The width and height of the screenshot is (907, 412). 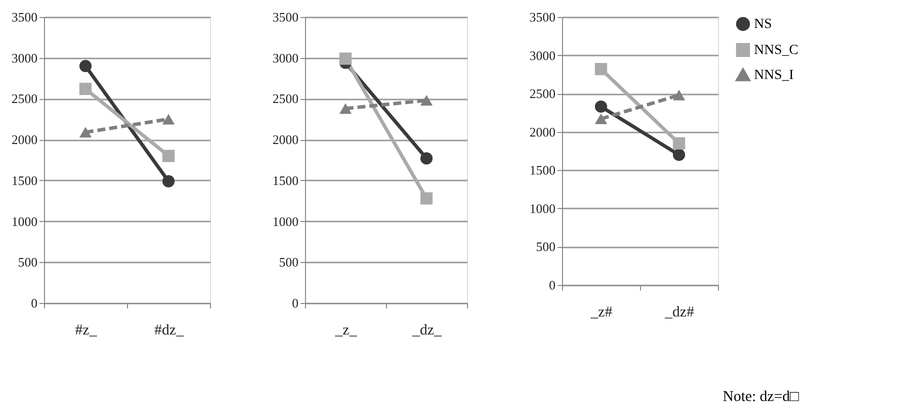 What do you see at coordinates (679, 312) in the screenshot?
I see `x-tick-label: _dz#` at bounding box center [679, 312].